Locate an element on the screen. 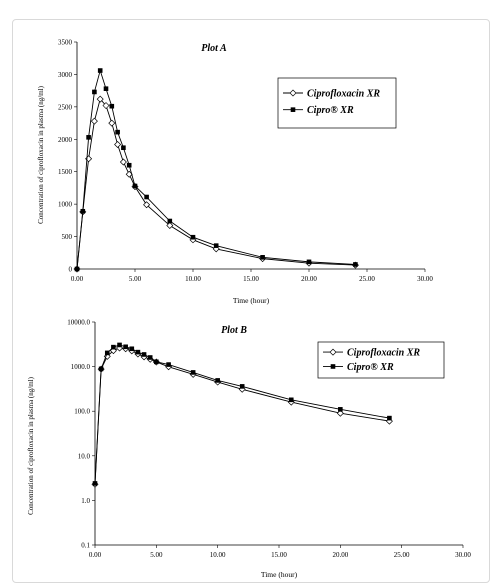 The image size is (500, 583). y-tick-label: 2000 is located at coordinates (65, 140).